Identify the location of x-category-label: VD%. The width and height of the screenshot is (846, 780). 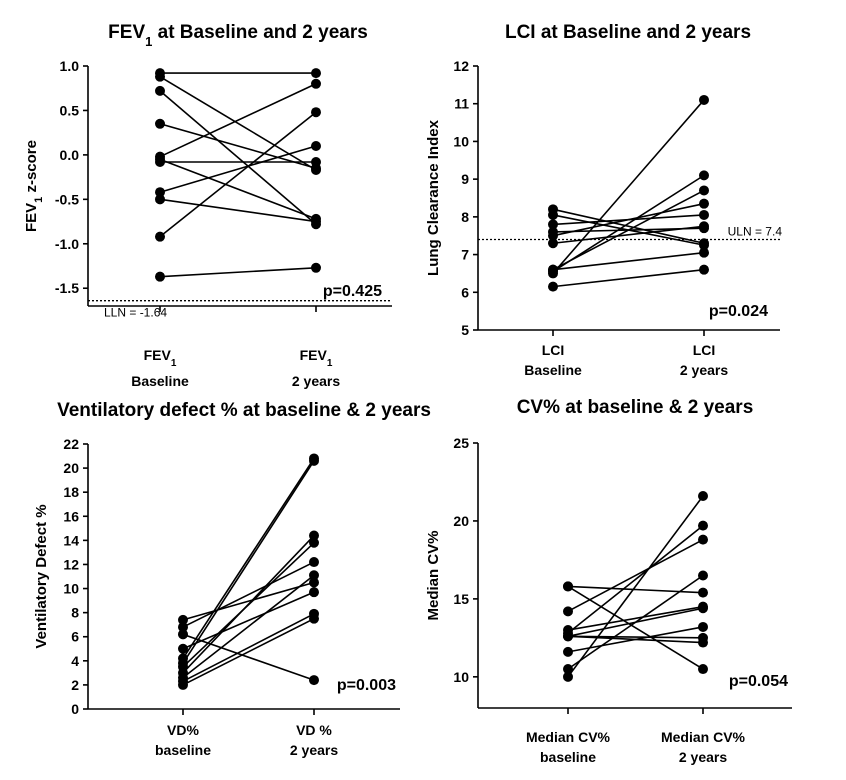
(183, 730).